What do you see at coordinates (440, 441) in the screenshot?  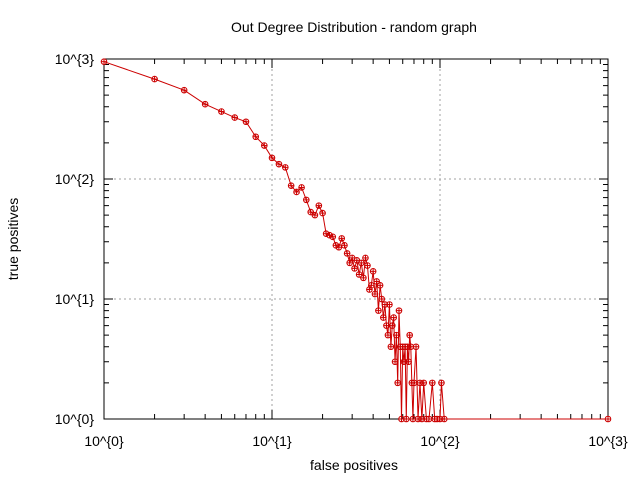 I see `x-tick-label: 10^{2}` at bounding box center [440, 441].